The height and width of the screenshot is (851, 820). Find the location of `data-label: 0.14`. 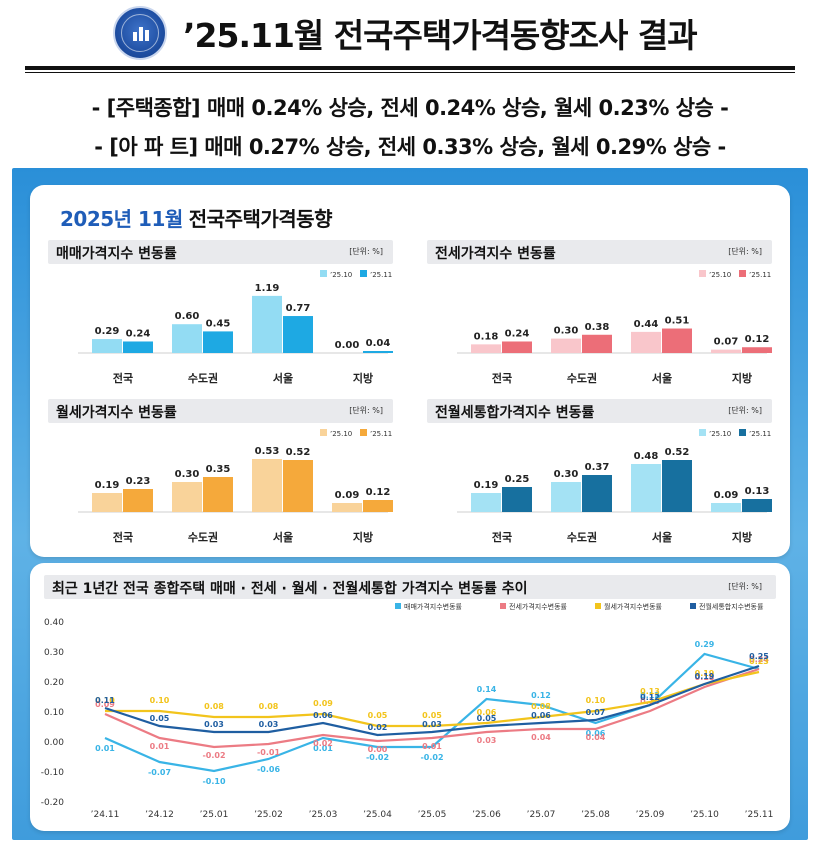

data-label: 0.14 is located at coordinates (487, 689).